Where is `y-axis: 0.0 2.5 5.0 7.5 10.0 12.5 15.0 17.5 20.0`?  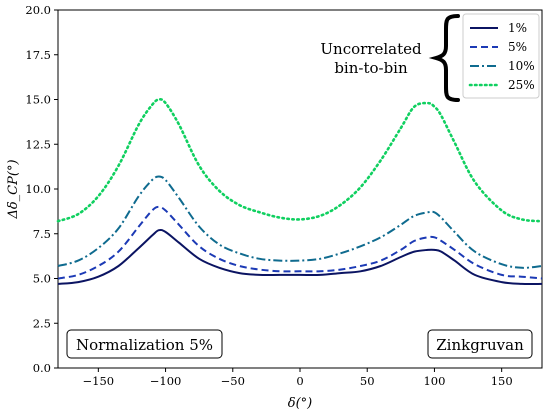
y-axis: 0.0 2.5 5.0 7.5 10.0 12.5 15.0 17.5 20.0 is located at coordinates (41, 189).